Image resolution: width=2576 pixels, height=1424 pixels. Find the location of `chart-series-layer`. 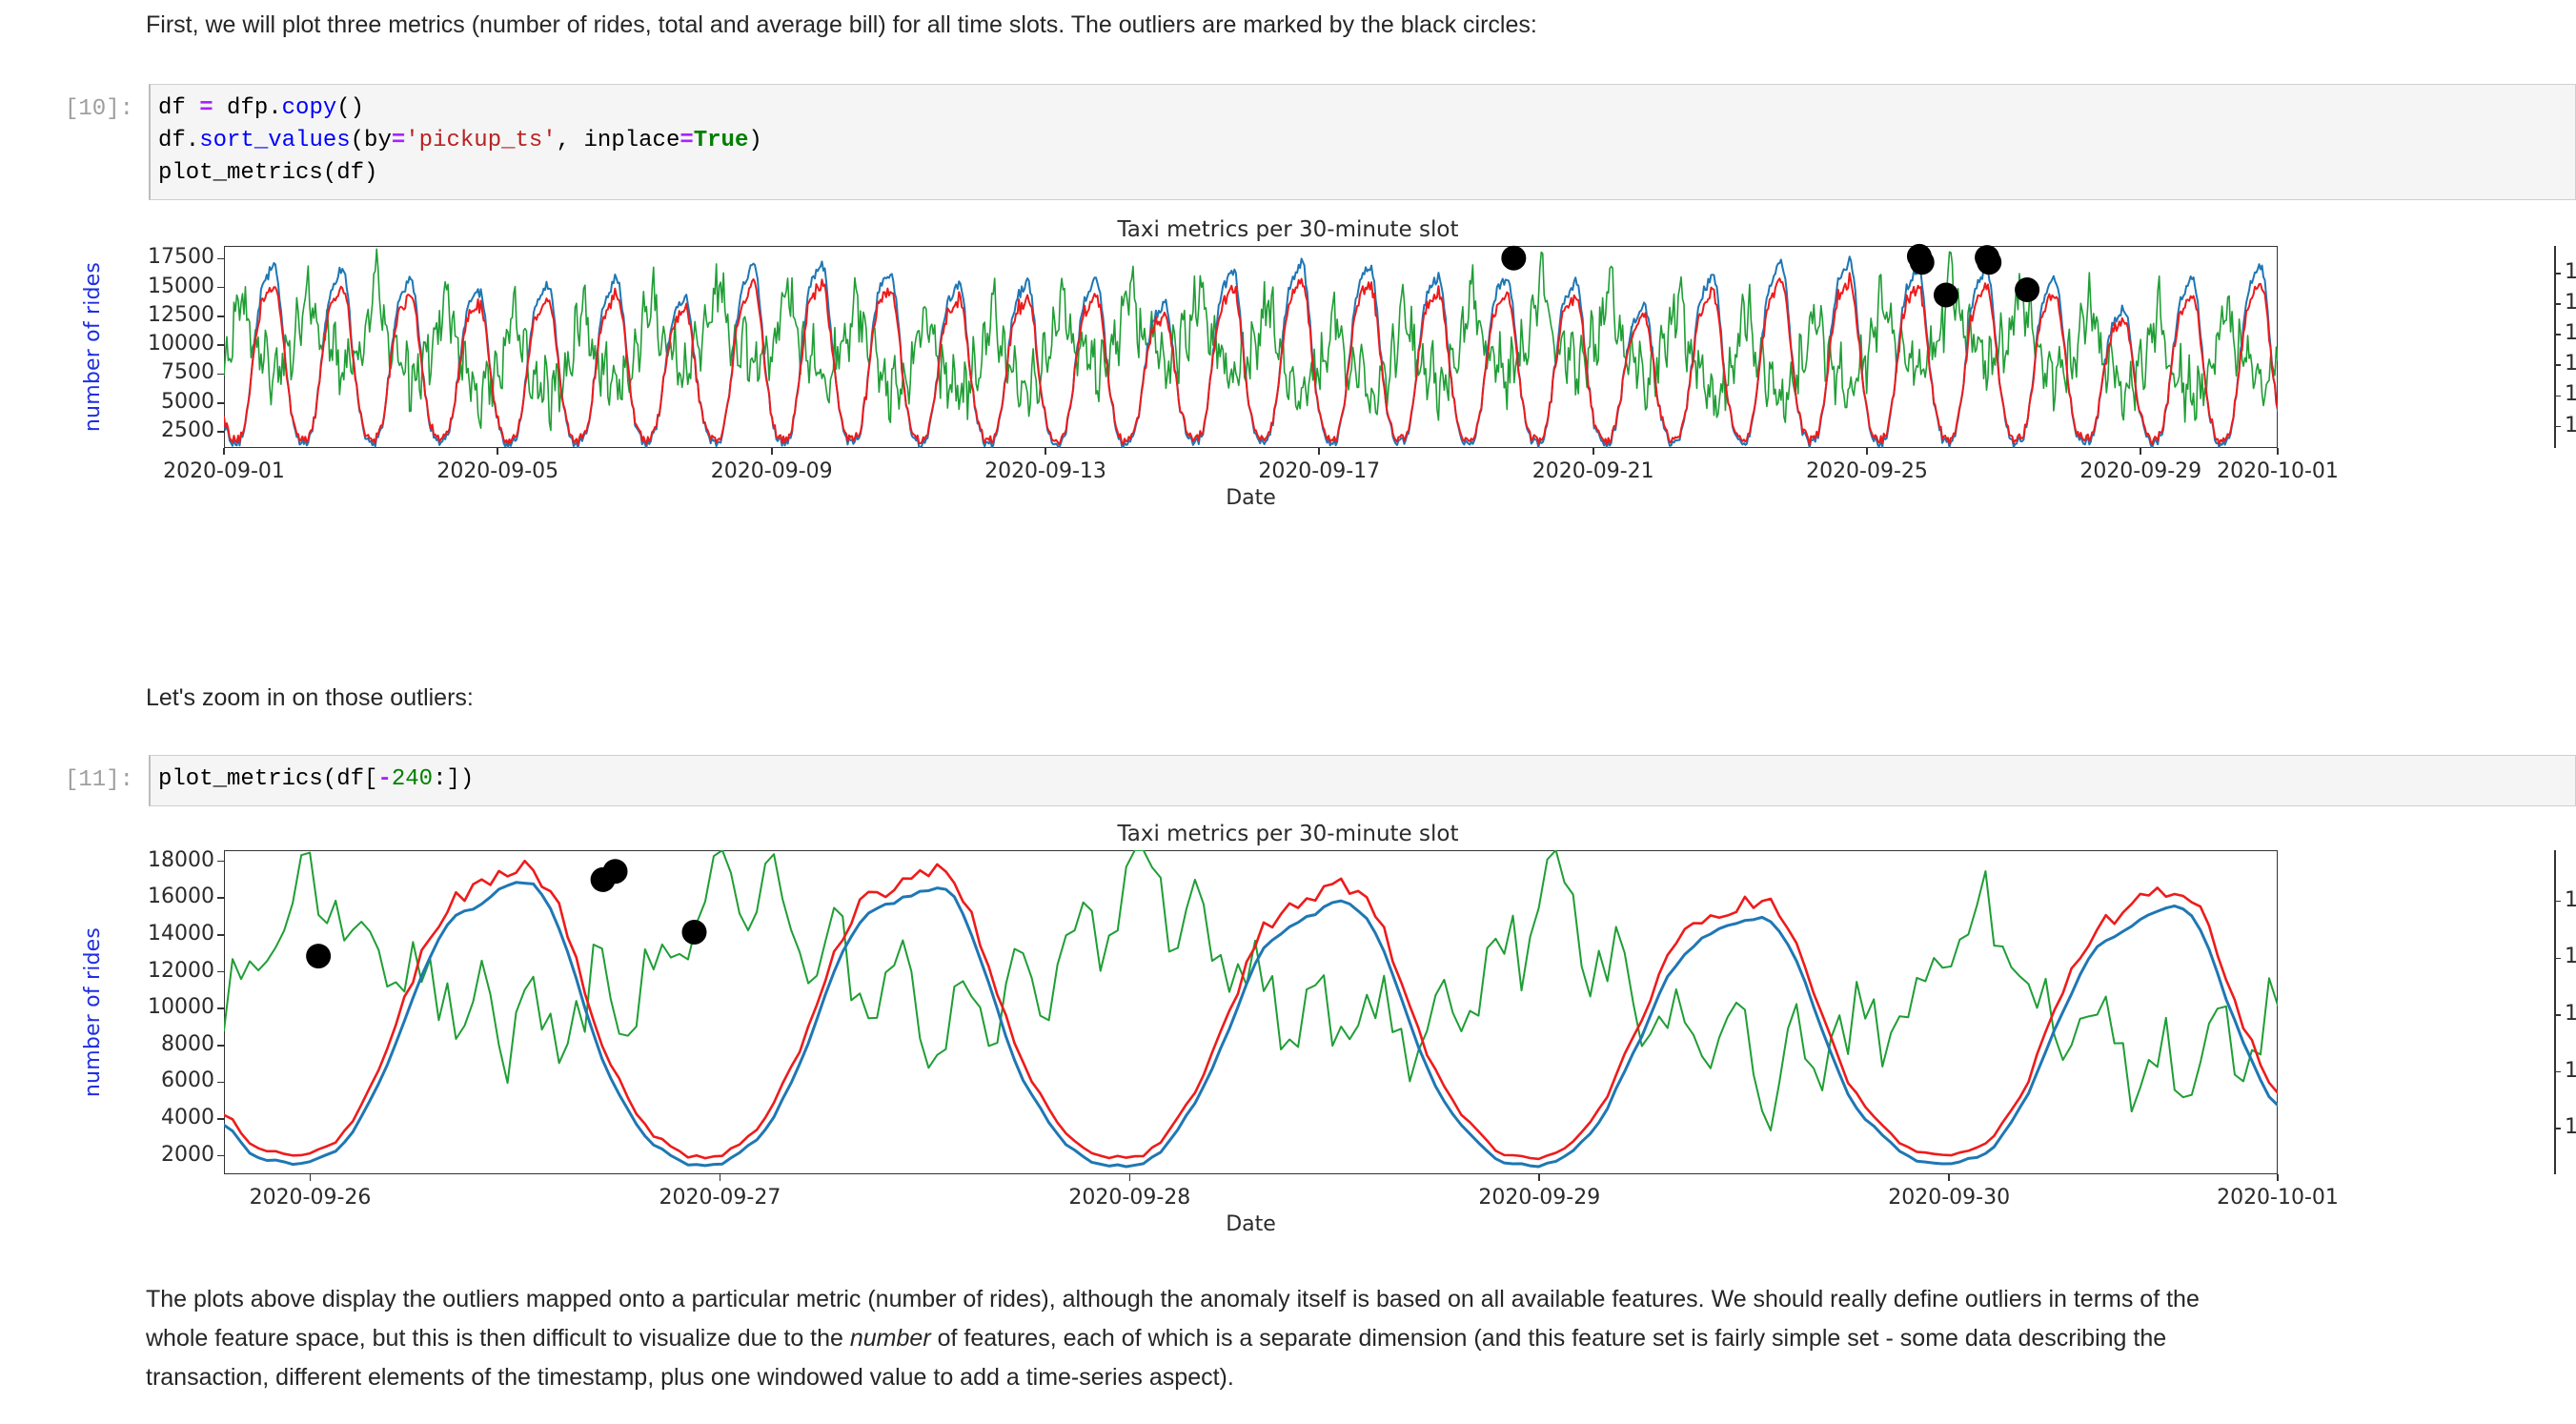

chart-series-layer is located at coordinates (1251, 345).